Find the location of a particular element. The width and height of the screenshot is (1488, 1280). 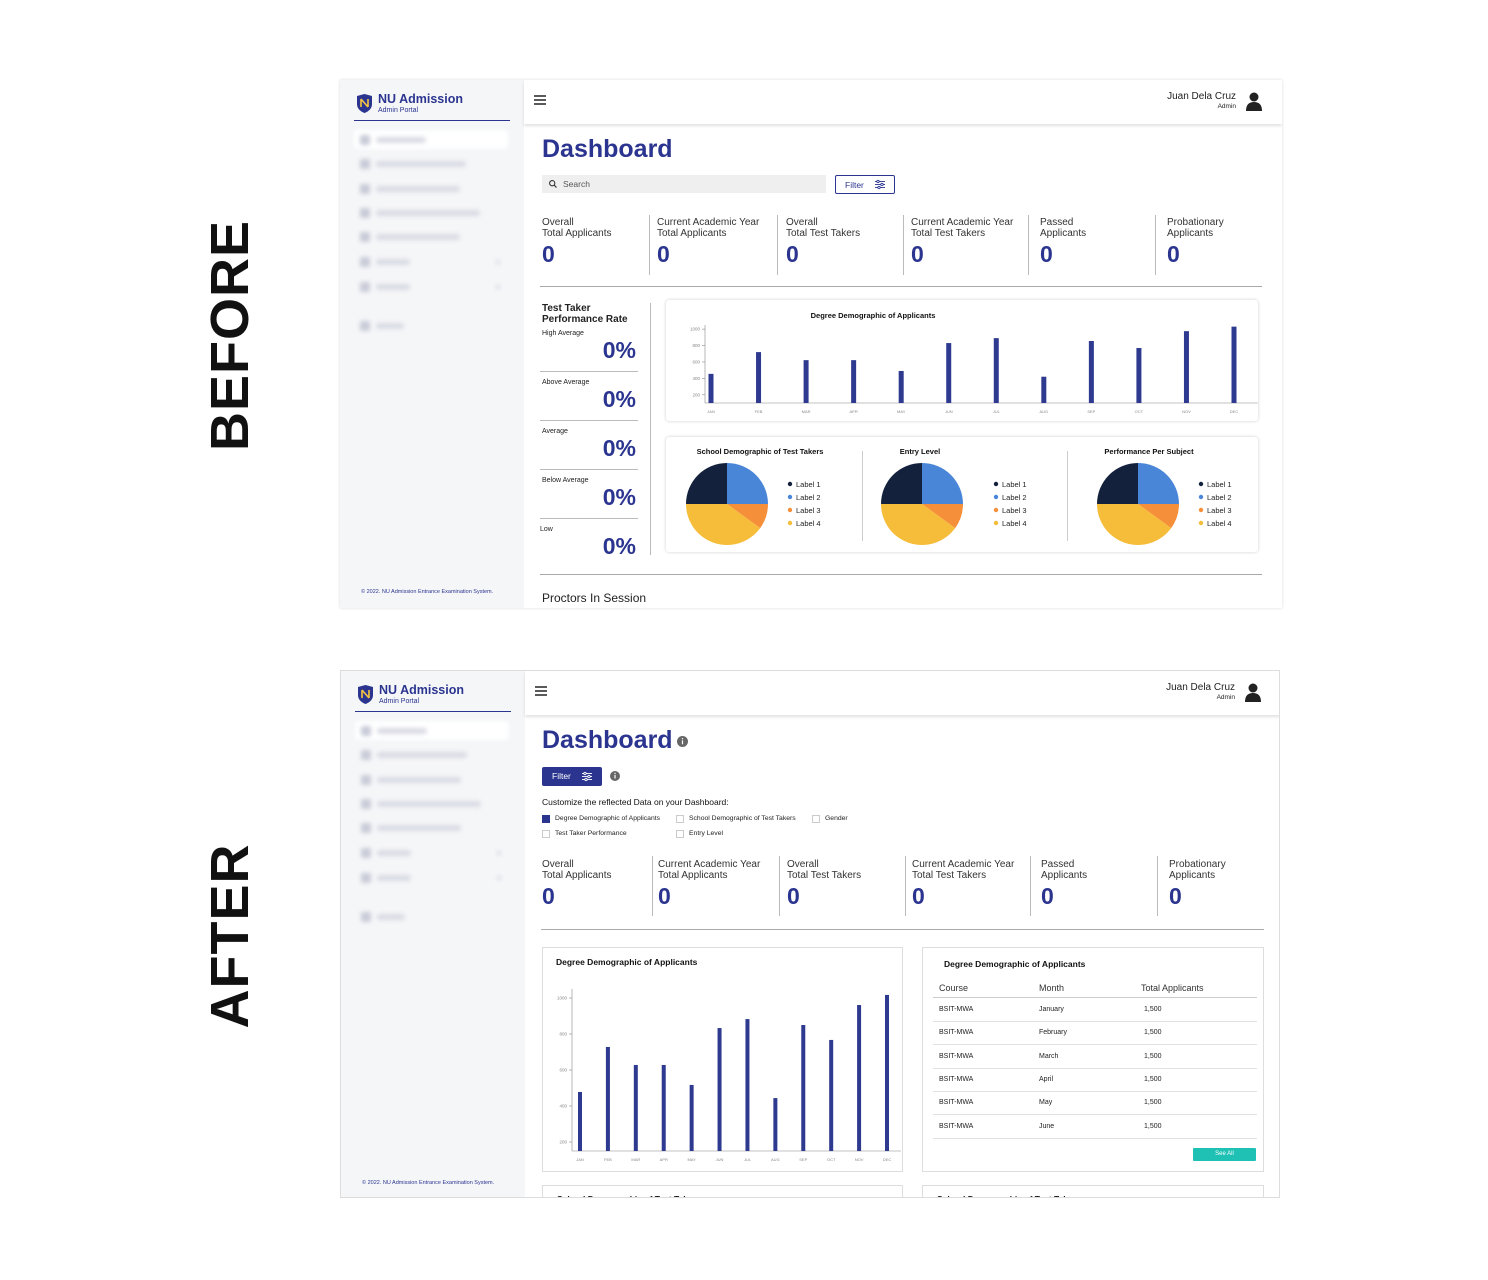

x-tick-label: DEC is located at coordinates (887, 1159).